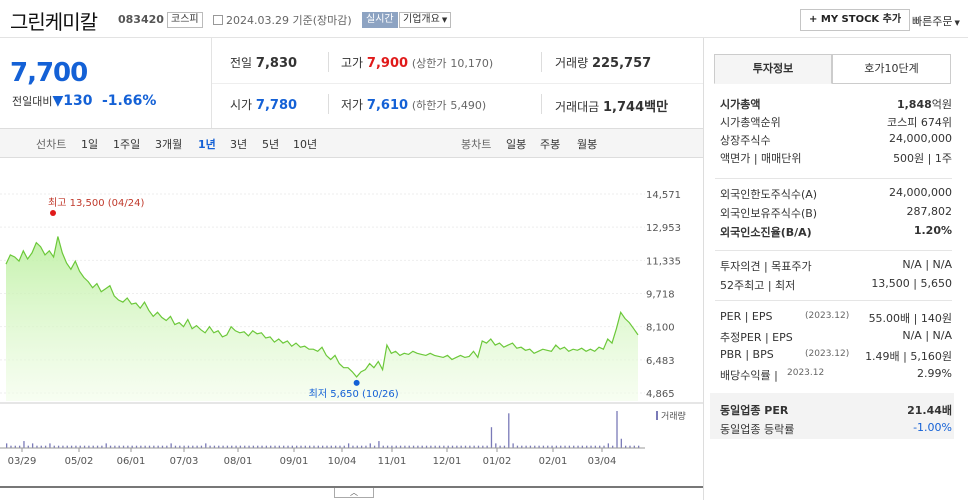 This screenshot has width=968, height=500. Describe the element at coordinates (660, 328) in the screenshot. I see `y-tick-label: 8,100` at that location.